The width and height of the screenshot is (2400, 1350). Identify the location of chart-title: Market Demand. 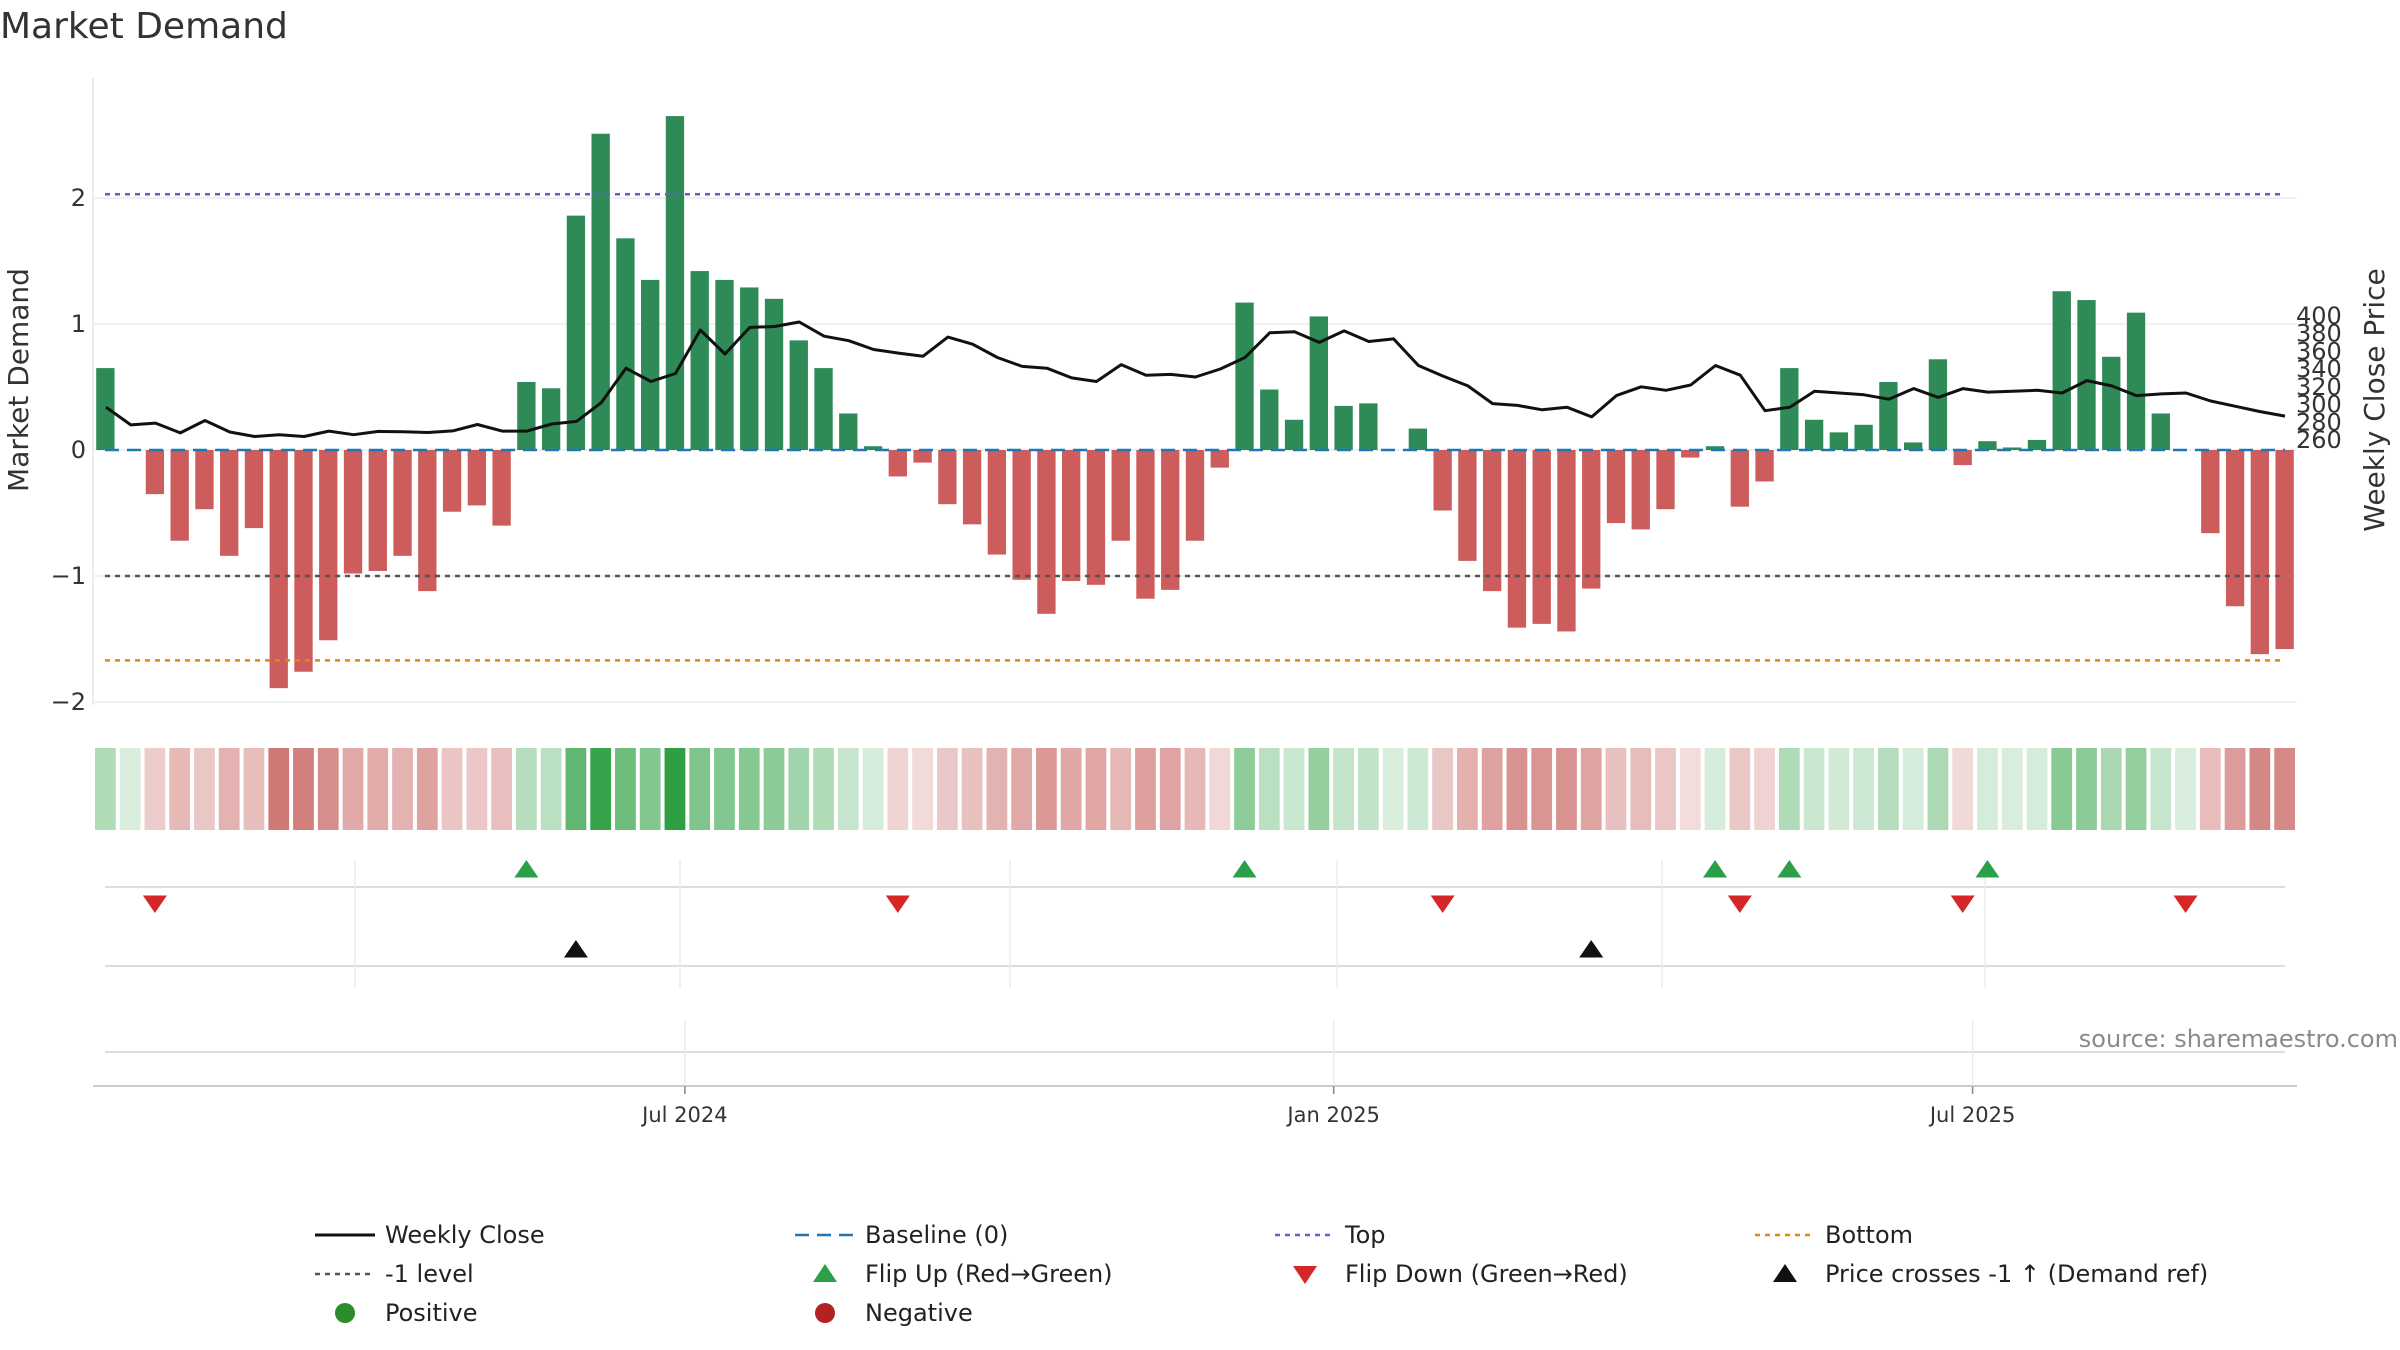
(144, 26).